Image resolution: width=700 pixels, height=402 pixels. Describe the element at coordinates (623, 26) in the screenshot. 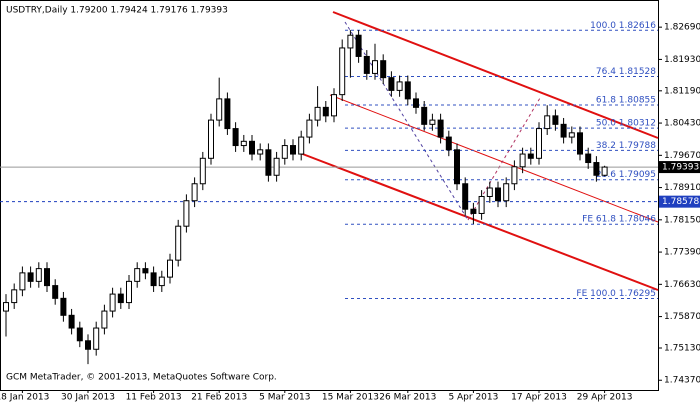

I see `fib-label: 100.0 1.82616` at that location.